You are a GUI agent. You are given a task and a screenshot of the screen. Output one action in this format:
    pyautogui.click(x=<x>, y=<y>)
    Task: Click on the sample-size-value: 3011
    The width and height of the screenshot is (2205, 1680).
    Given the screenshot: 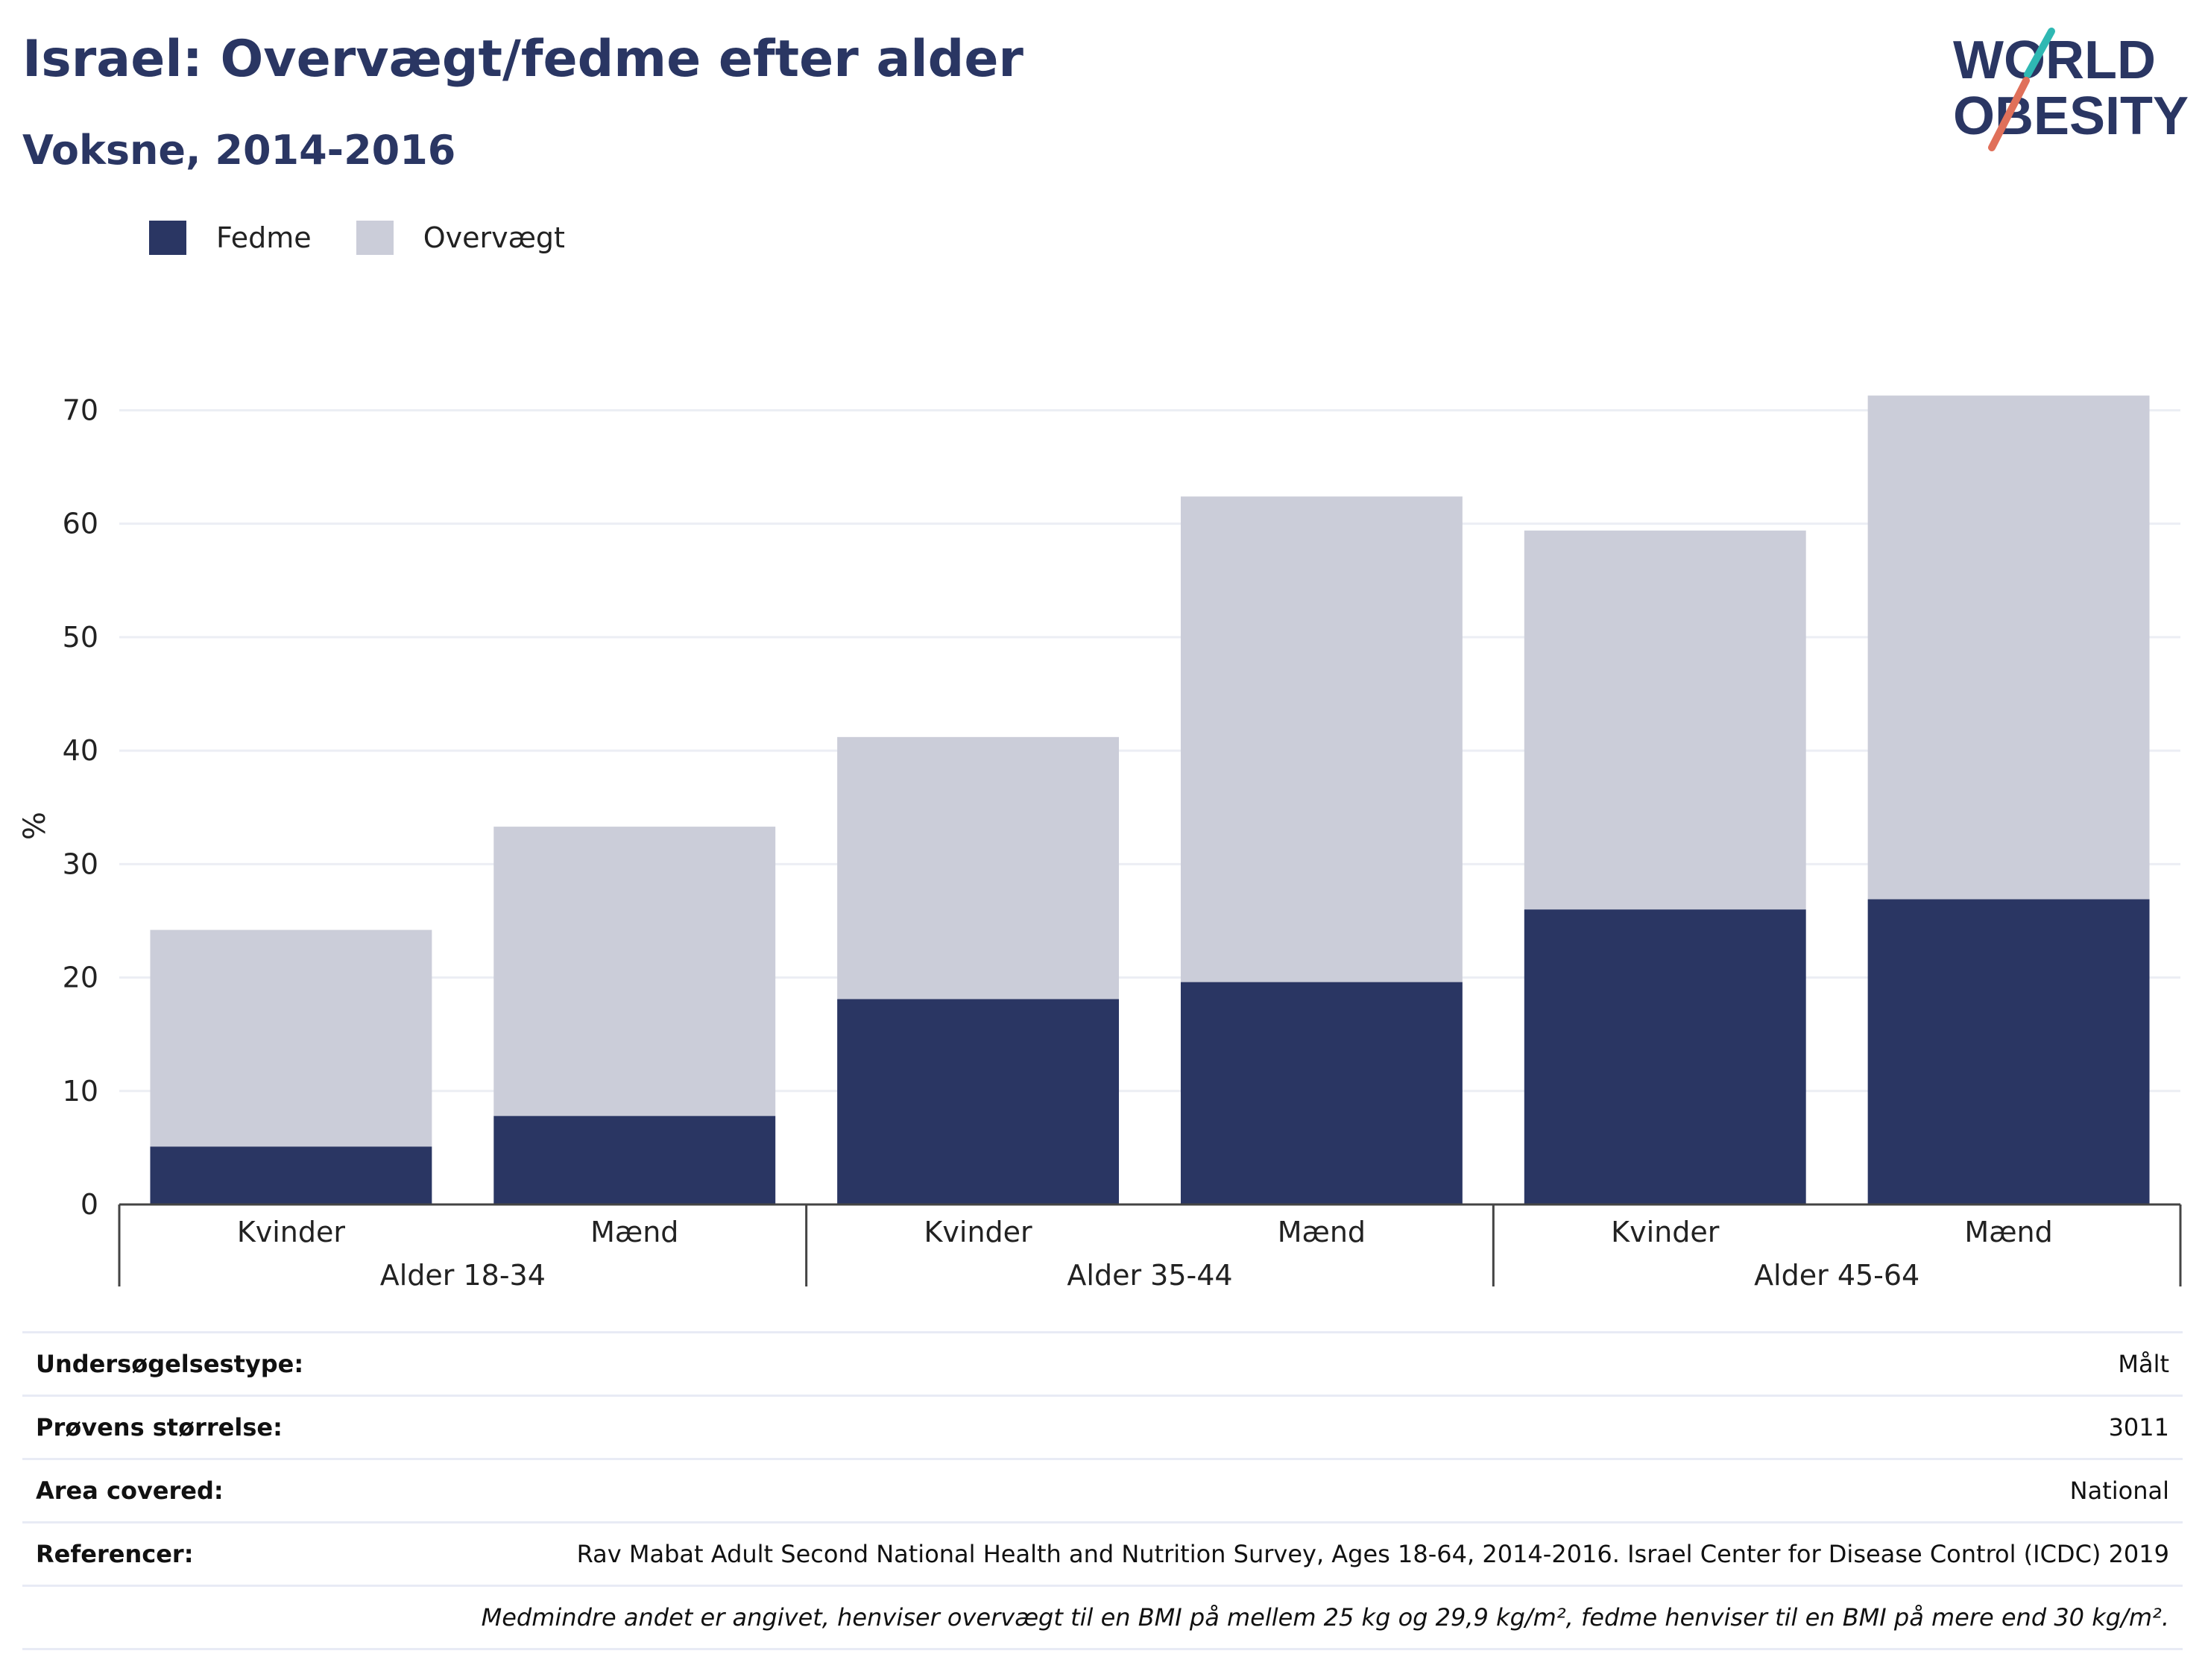 What is the action you would take?
    pyautogui.click(x=2138, y=1427)
    